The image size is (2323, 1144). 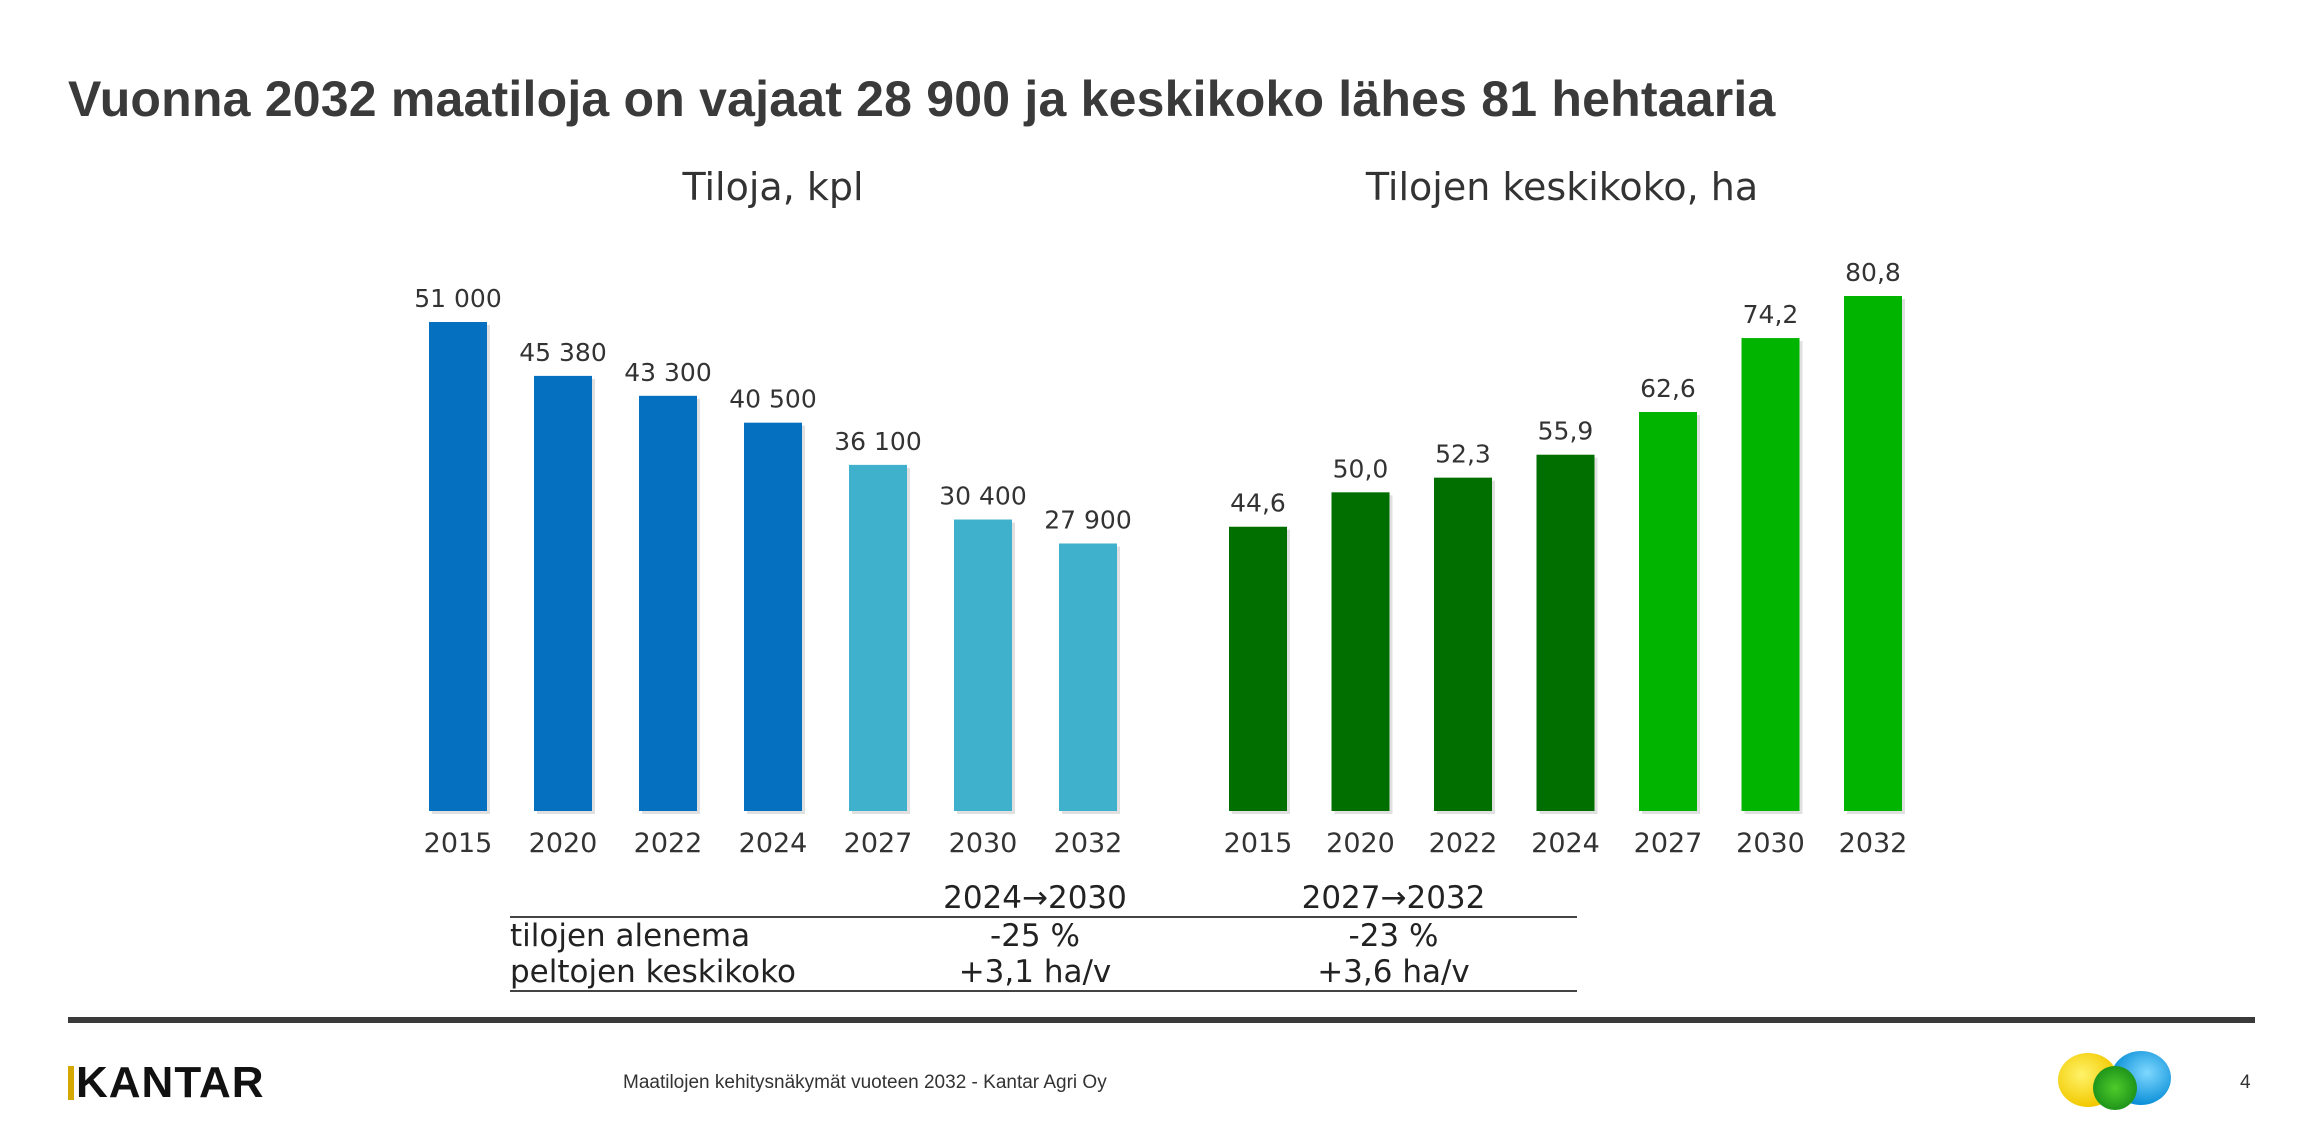 I want to click on data-label: 51 000, so click(x=457, y=298).